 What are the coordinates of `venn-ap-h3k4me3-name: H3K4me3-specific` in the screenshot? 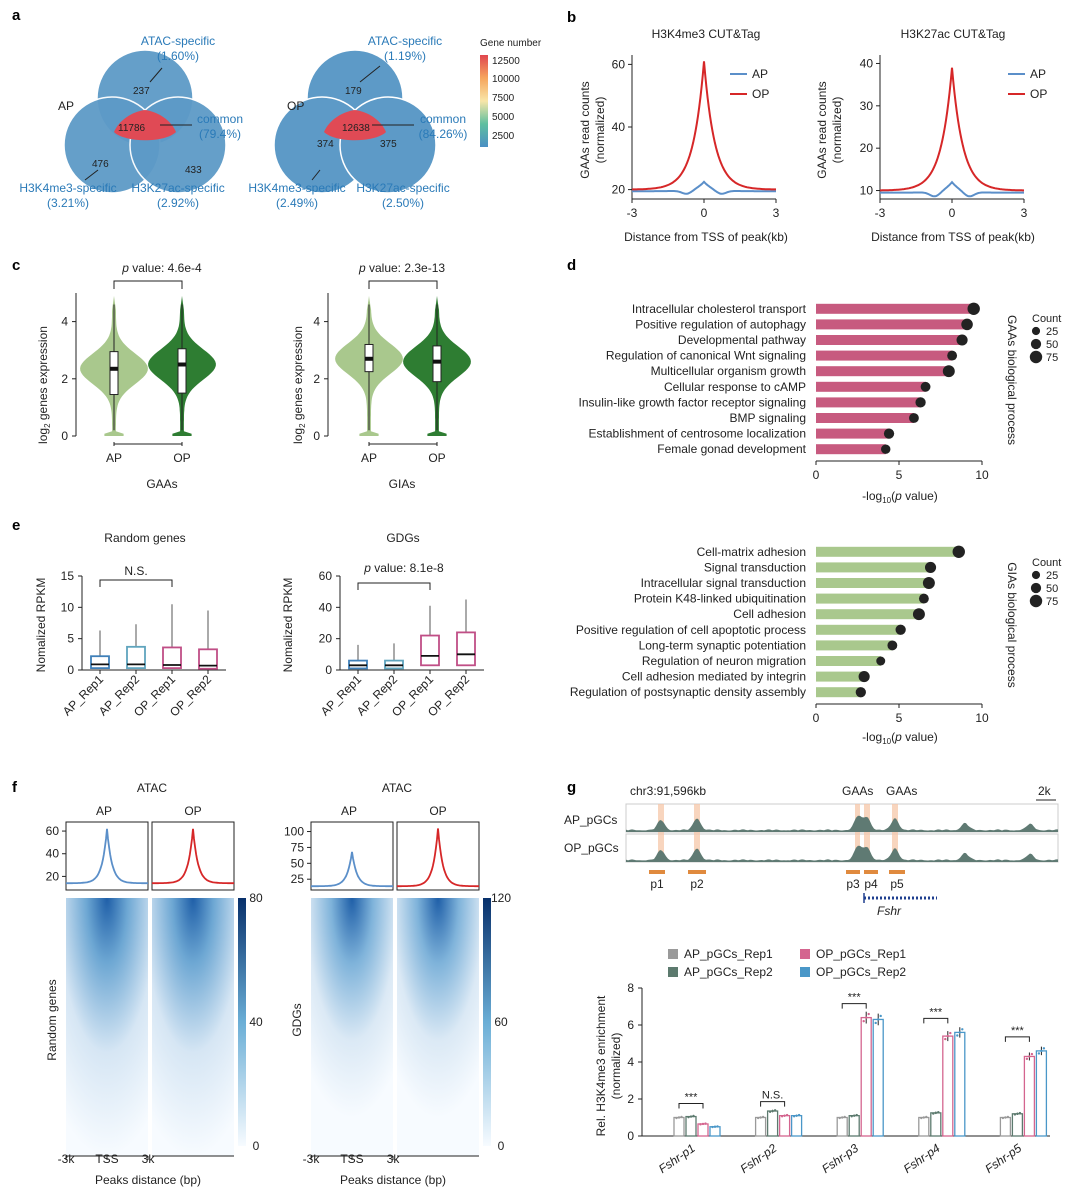 It's located at (67, 188).